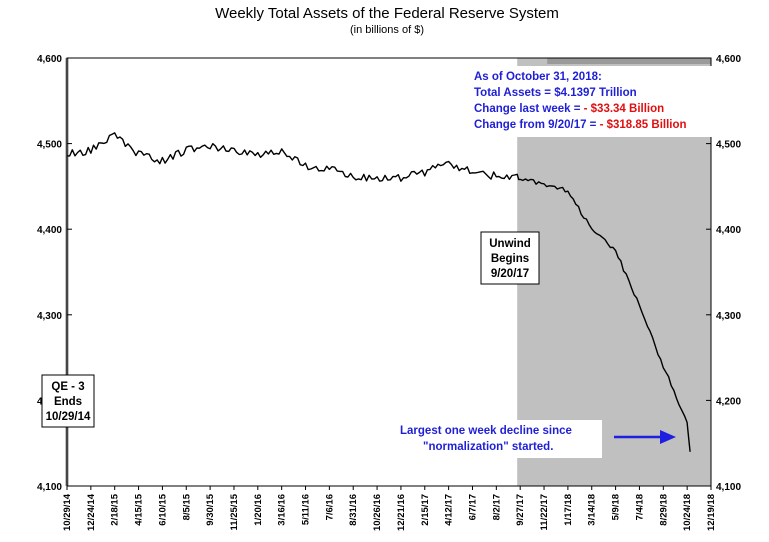  I want to click on unwind-line-2: Begins, so click(510, 259).